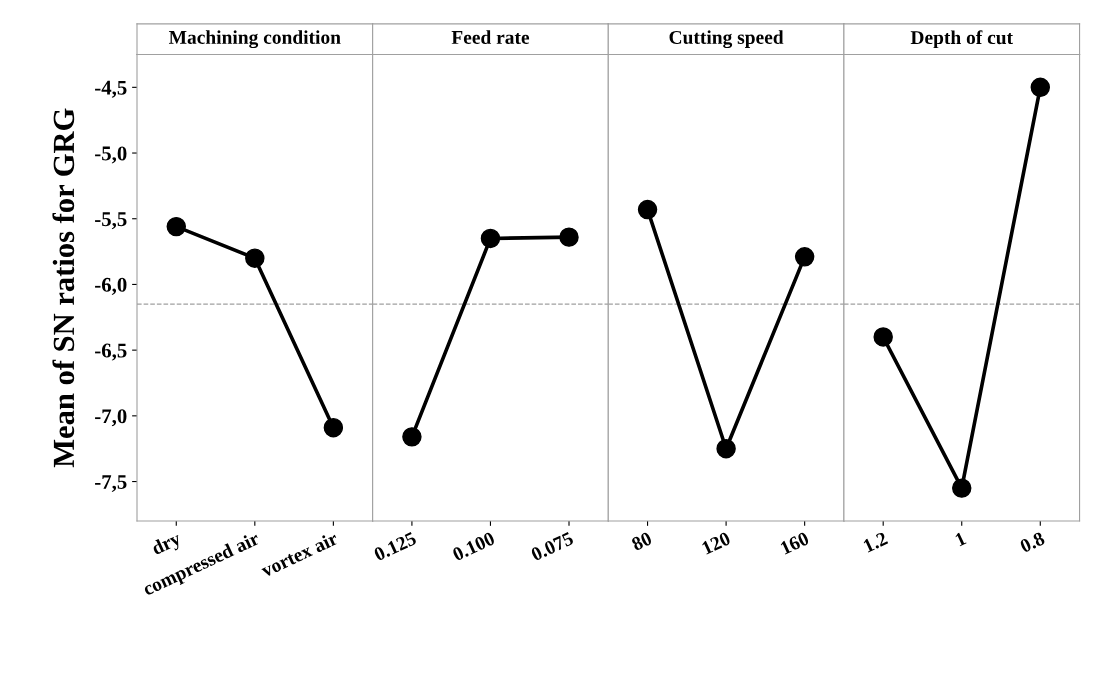 The image size is (1096, 681). I want to click on y-axis-title: Mean of SN ratios for GRG, so click(63, 288).